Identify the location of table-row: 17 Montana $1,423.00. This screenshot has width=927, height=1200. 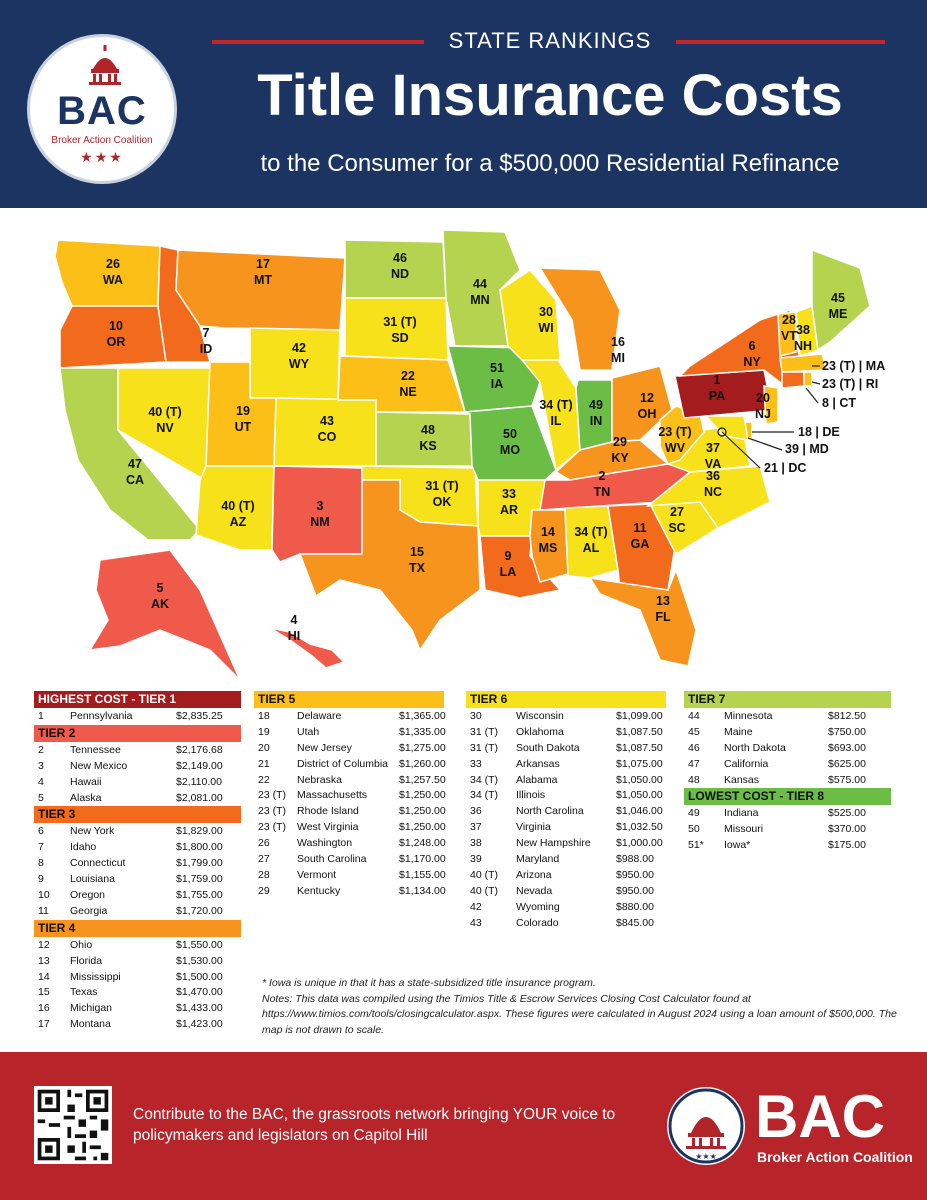
(137, 1025).